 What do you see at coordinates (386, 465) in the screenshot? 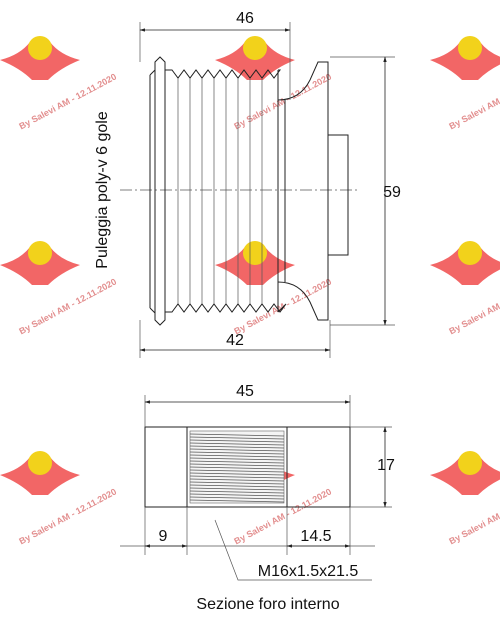
I see `dim-section-height: 17` at bounding box center [386, 465].